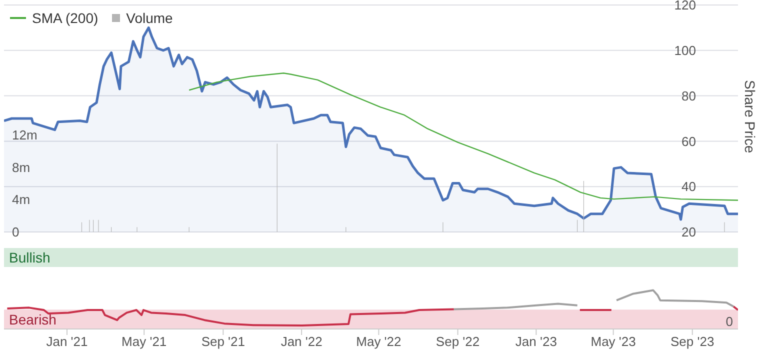  Describe the element at coordinates (223, 342) in the screenshot. I see `x-tick-label: Sep '21` at that location.